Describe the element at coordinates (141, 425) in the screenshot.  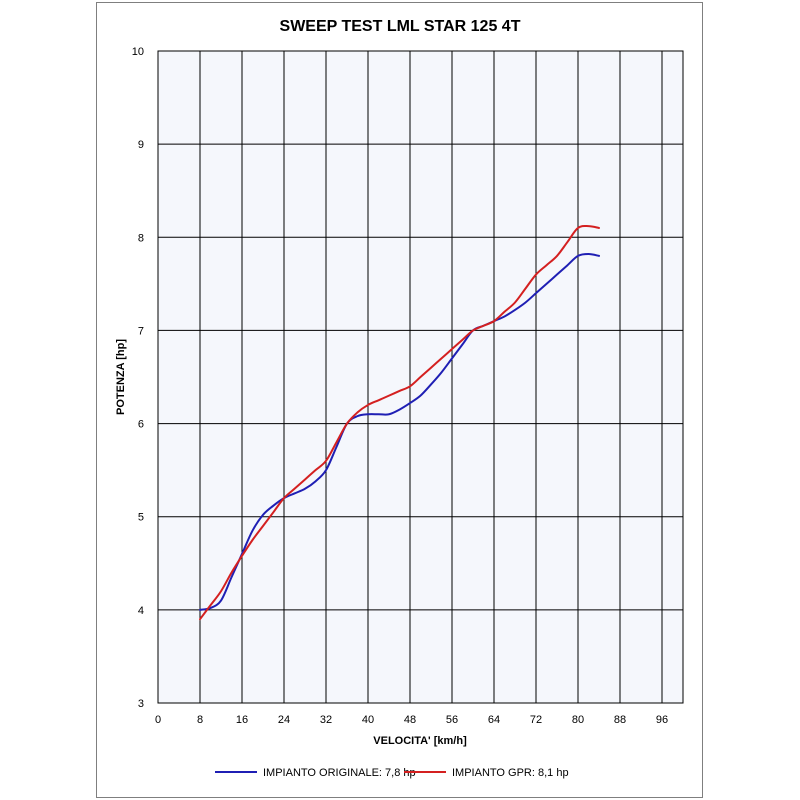
I see `y-tick-label: 6` at that location.